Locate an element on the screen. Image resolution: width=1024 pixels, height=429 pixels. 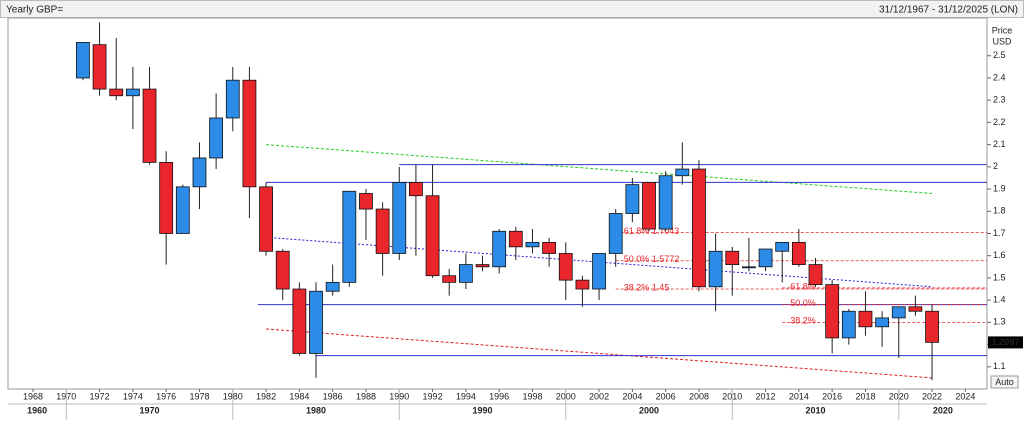
y-tick-label: 1.6 is located at coordinates (999, 255).